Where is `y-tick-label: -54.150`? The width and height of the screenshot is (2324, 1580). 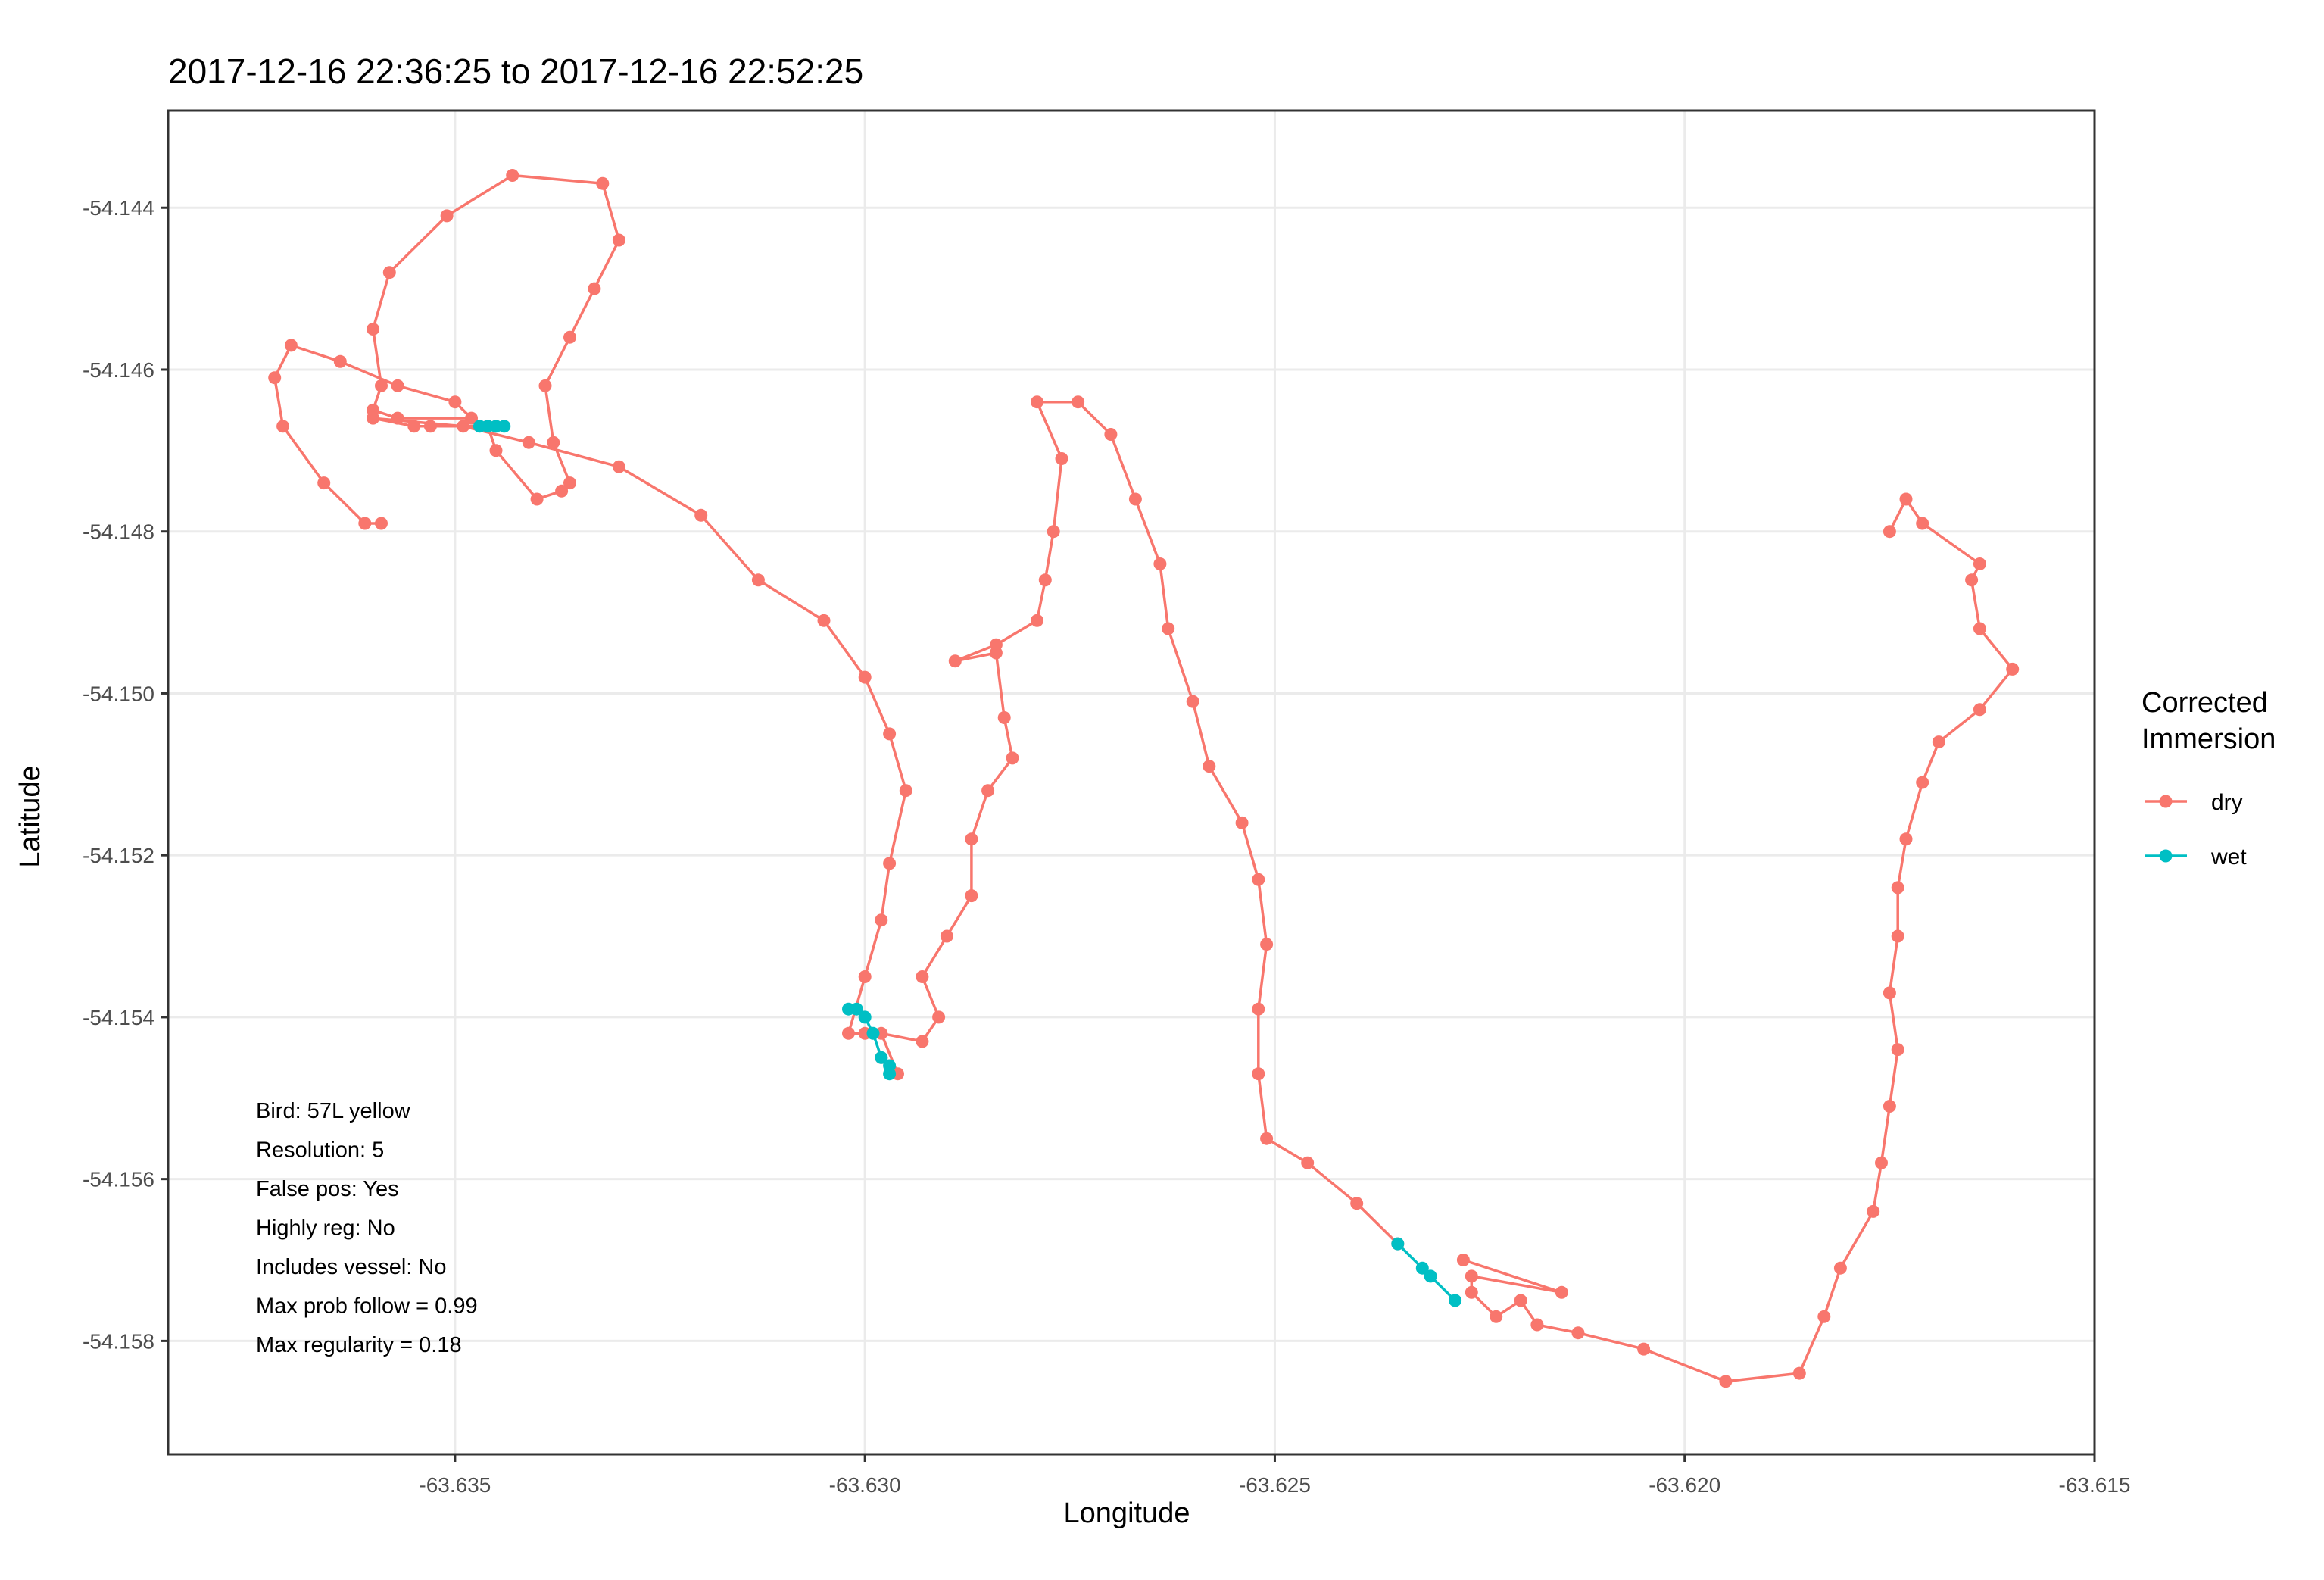
y-tick-label: -54.150 is located at coordinates (118, 693).